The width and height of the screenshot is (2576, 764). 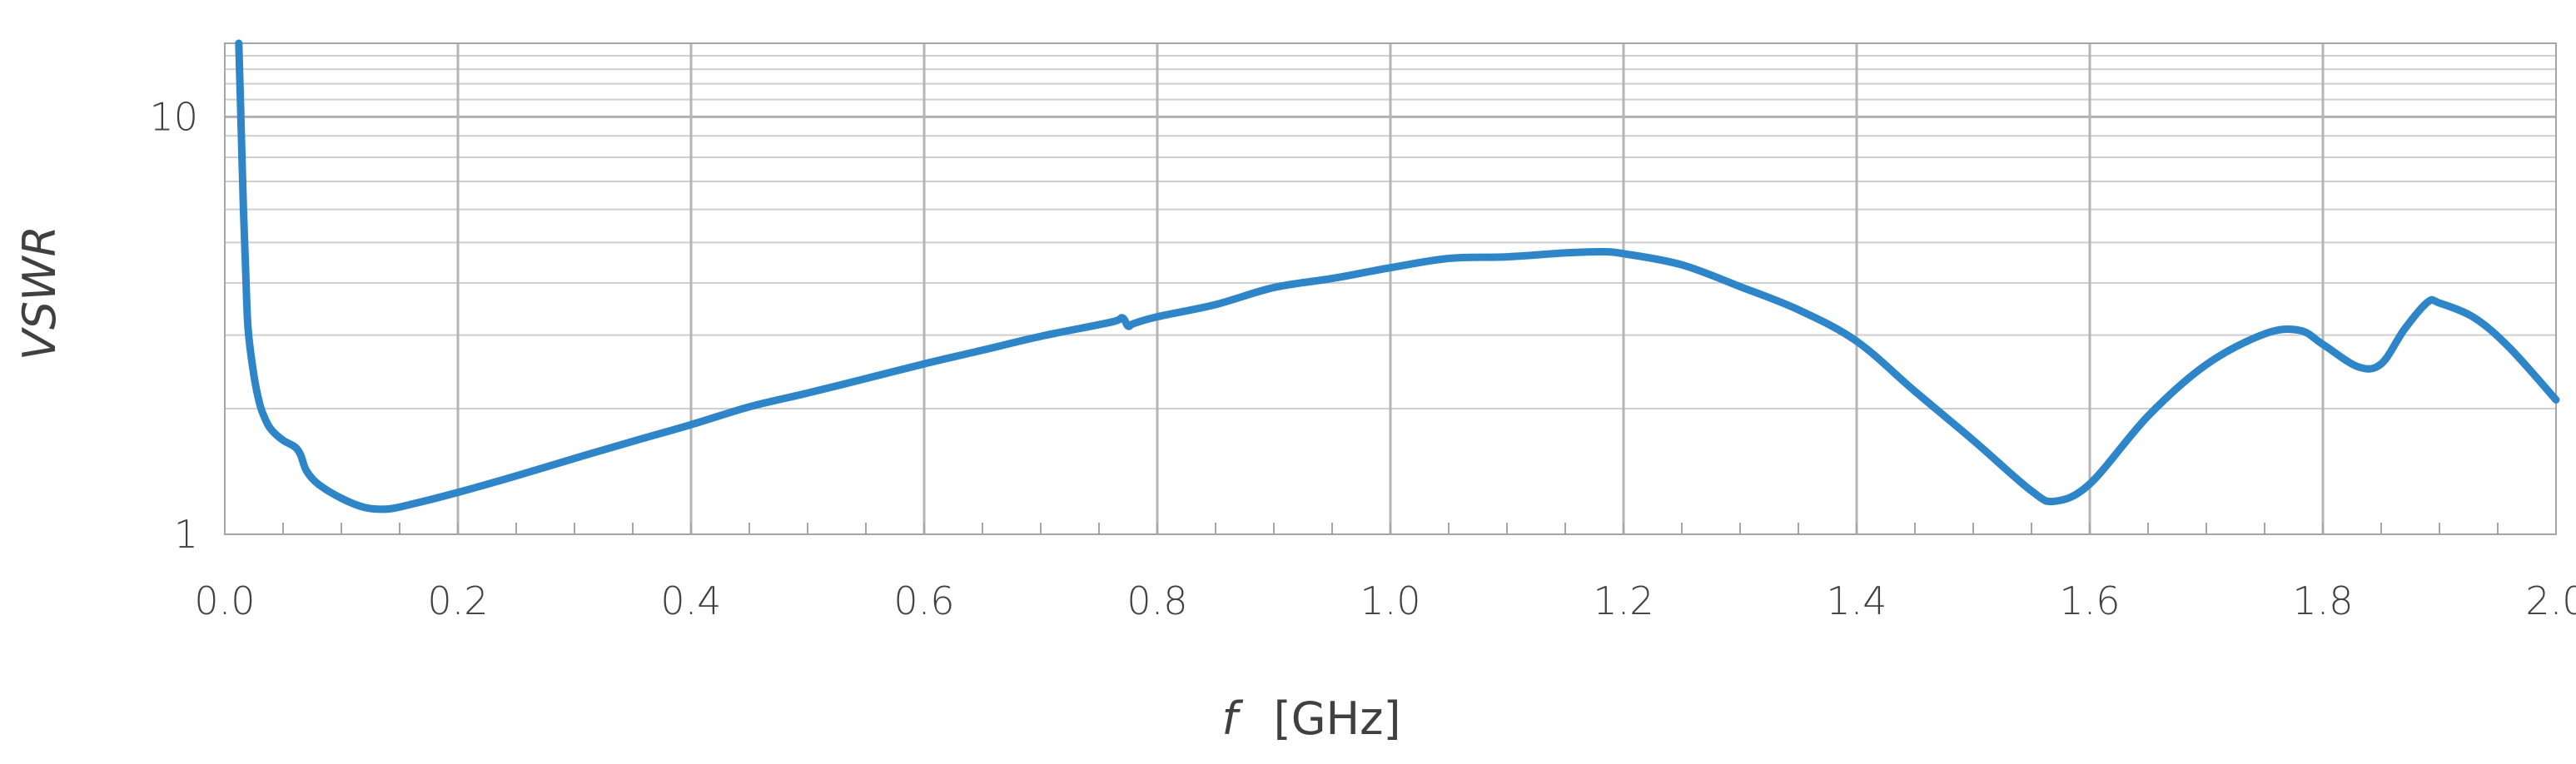 I want to click on x-tick-label: 2.0, so click(x=2550, y=600).